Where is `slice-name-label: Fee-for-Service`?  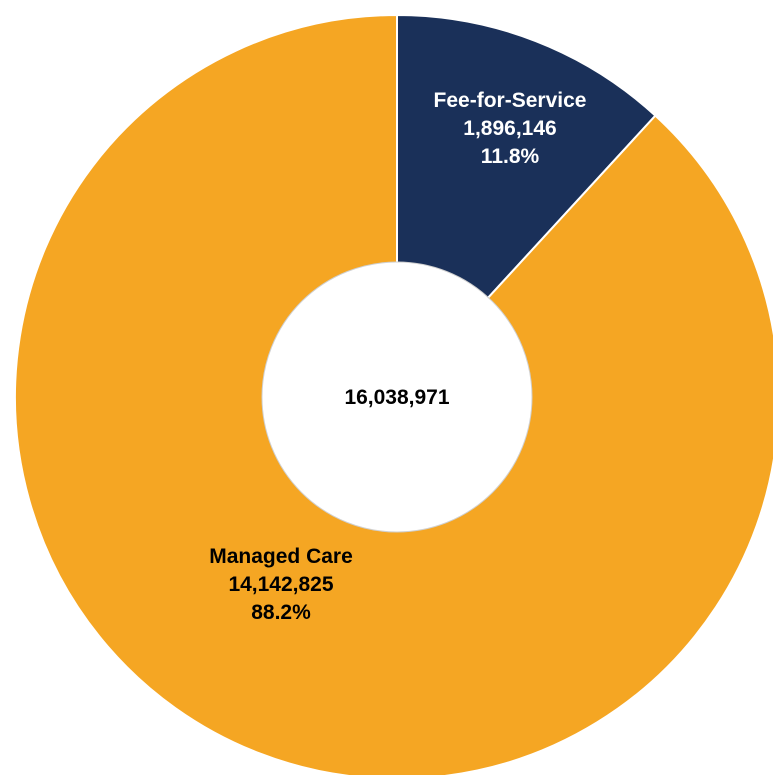 slice-name-label: Fee-for-Service is located at coordinates (510, 100).